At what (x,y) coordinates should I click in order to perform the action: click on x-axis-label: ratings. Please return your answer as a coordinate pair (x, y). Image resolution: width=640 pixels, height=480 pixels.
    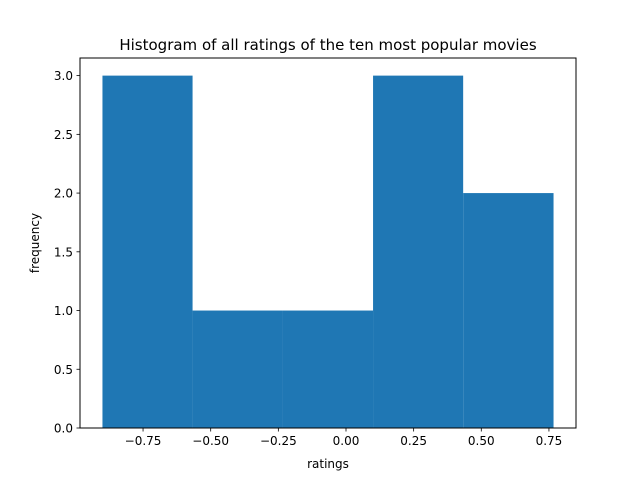
    Looking at the image, I should click on (328, 464).